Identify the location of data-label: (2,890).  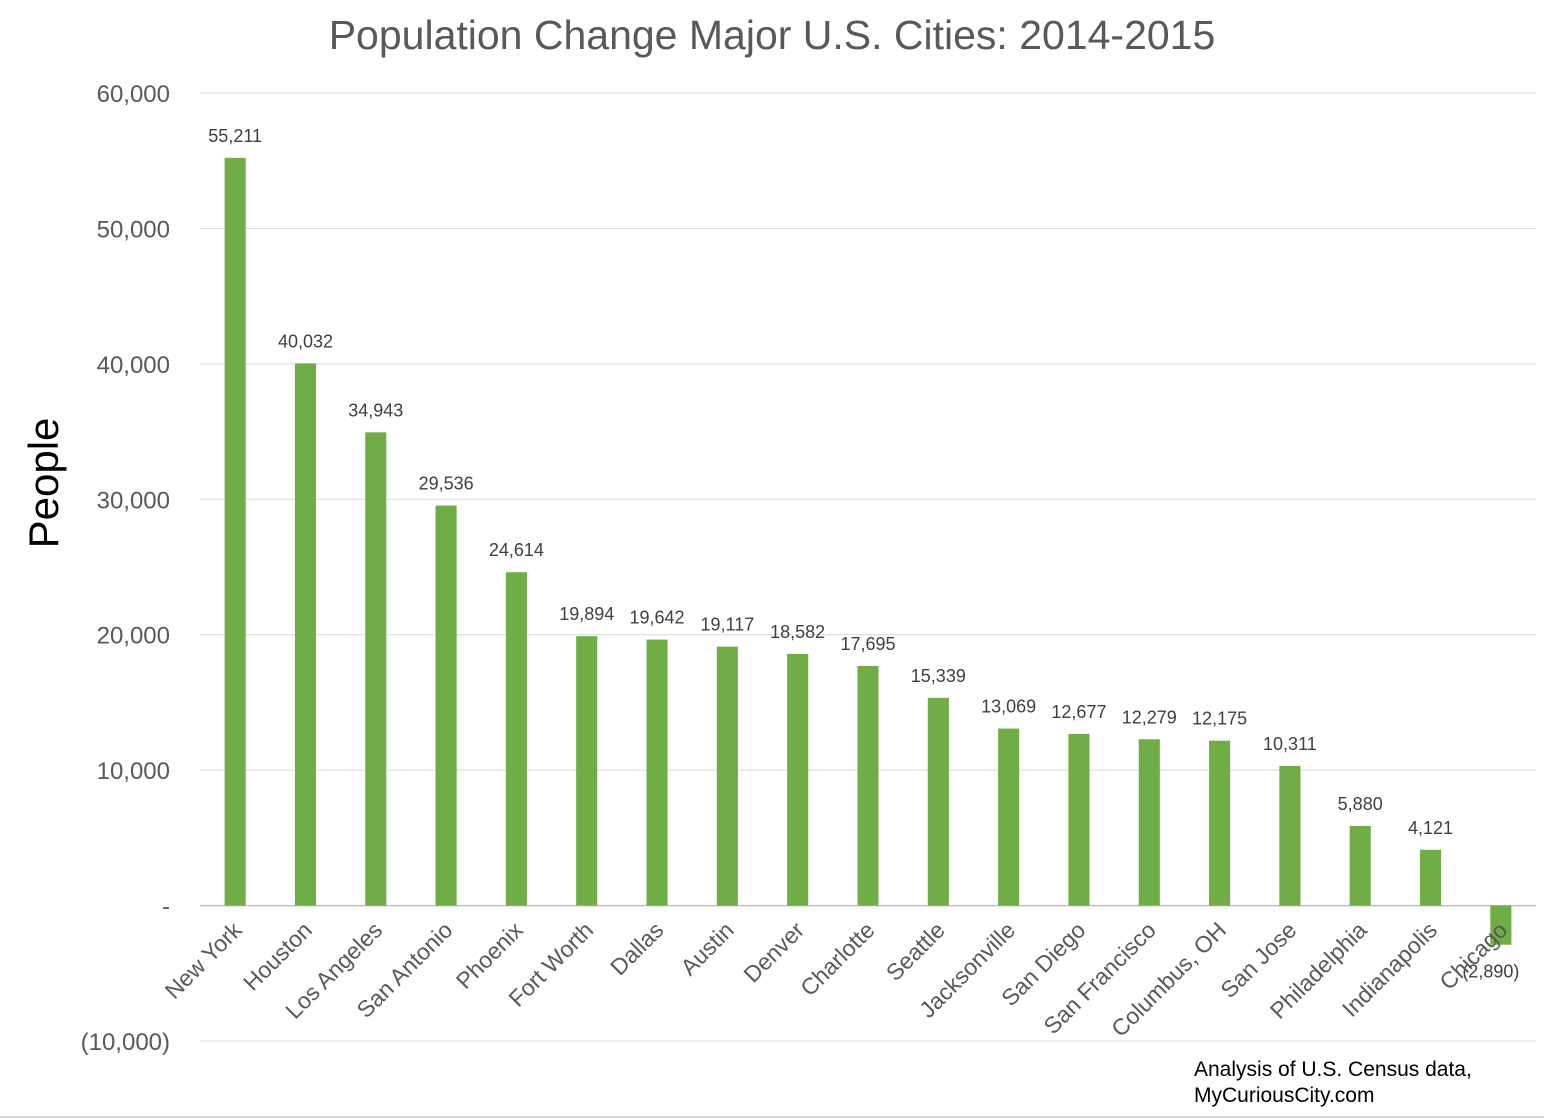
(1490, 972).